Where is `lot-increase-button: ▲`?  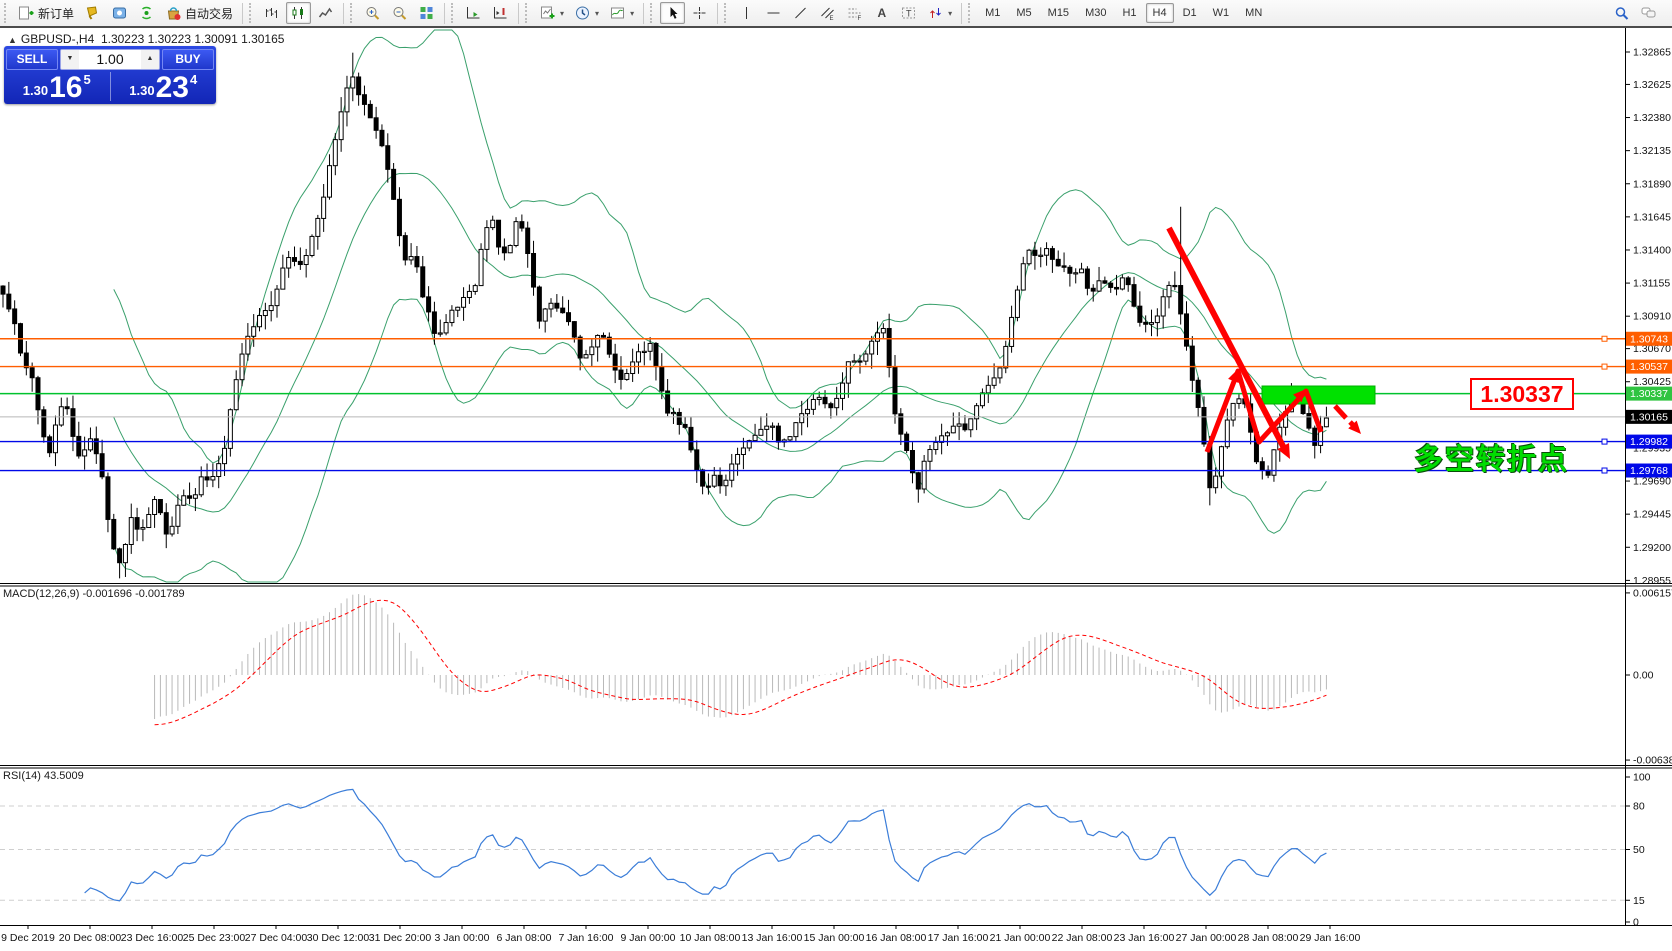
lot-increase-button: ▲ is located at coordinates (150, 59).